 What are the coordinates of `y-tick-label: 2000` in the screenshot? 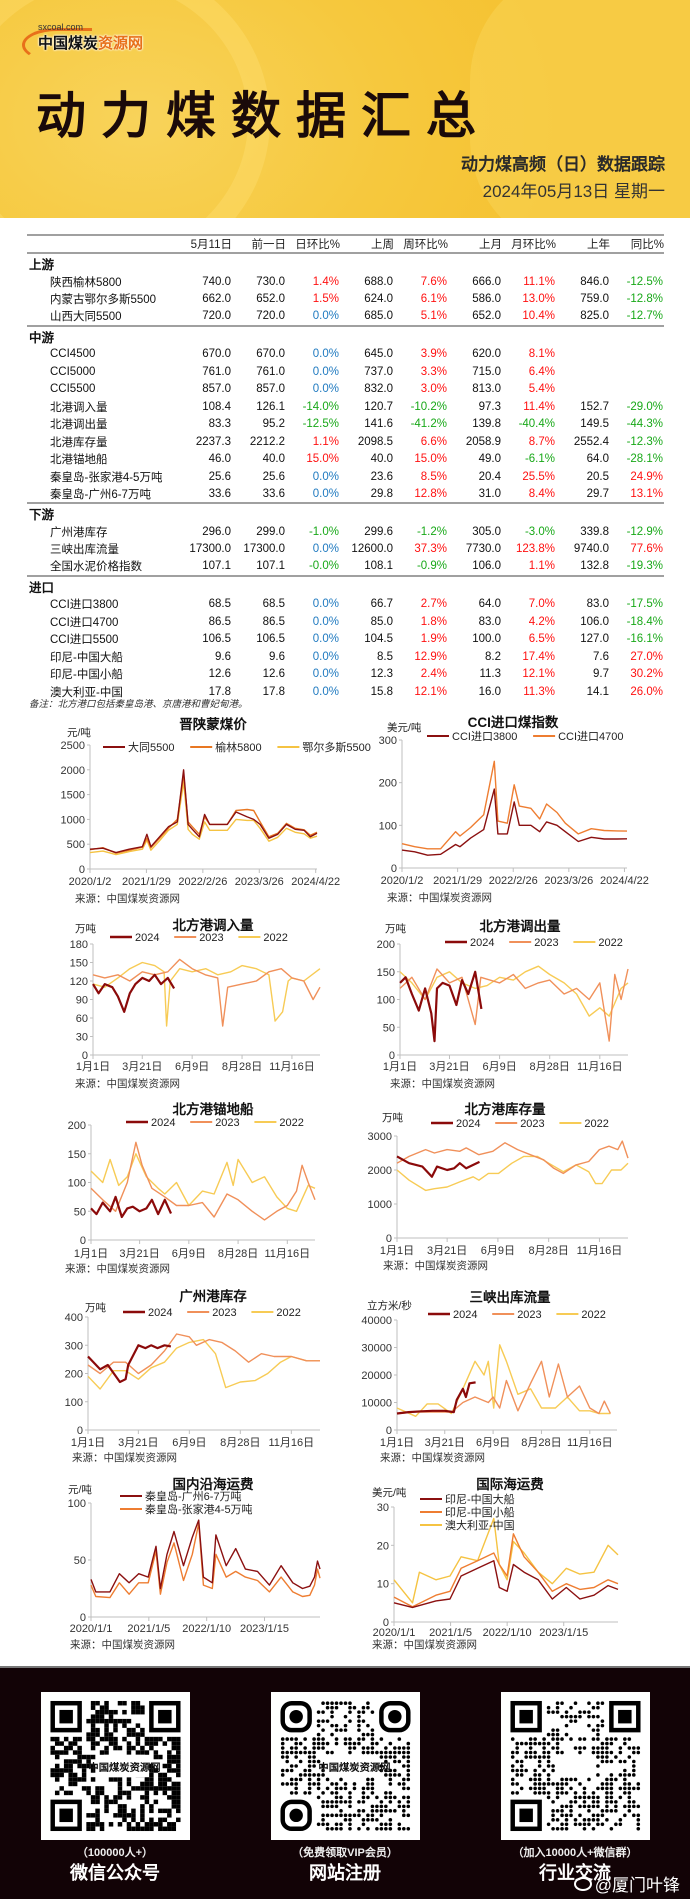 It's located at (380, 1171).